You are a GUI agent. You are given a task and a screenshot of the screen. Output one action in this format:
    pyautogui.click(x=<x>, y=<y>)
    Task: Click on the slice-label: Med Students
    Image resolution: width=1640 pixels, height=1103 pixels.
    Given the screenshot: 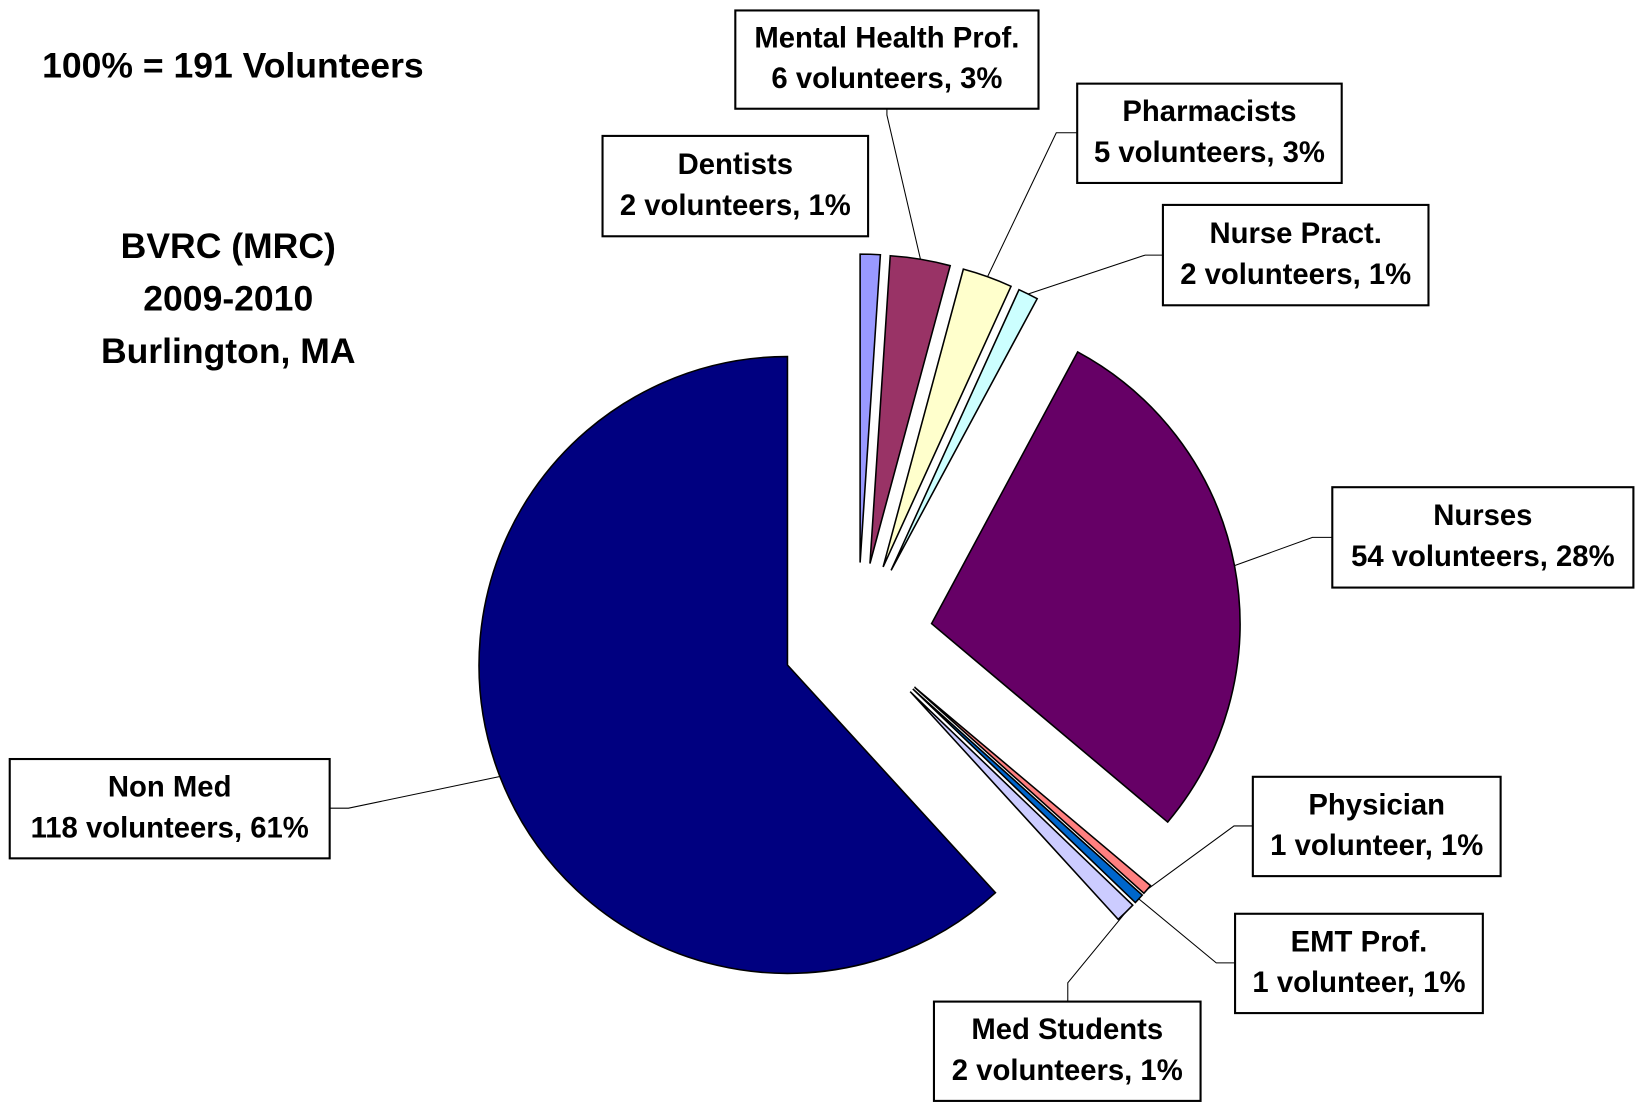 What is the action you would take?
    pyautogui.click(x=1067, y=1030)
    